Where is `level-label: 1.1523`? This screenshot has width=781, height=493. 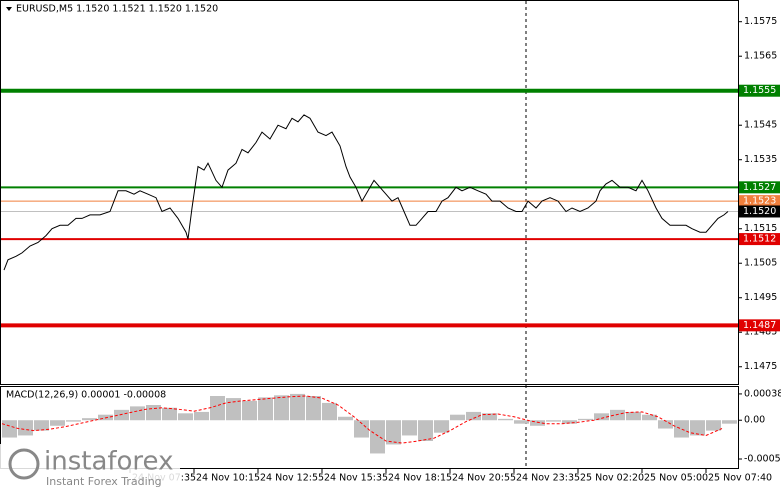
level-label: 1.1523 is located at coordinates (759, 201).